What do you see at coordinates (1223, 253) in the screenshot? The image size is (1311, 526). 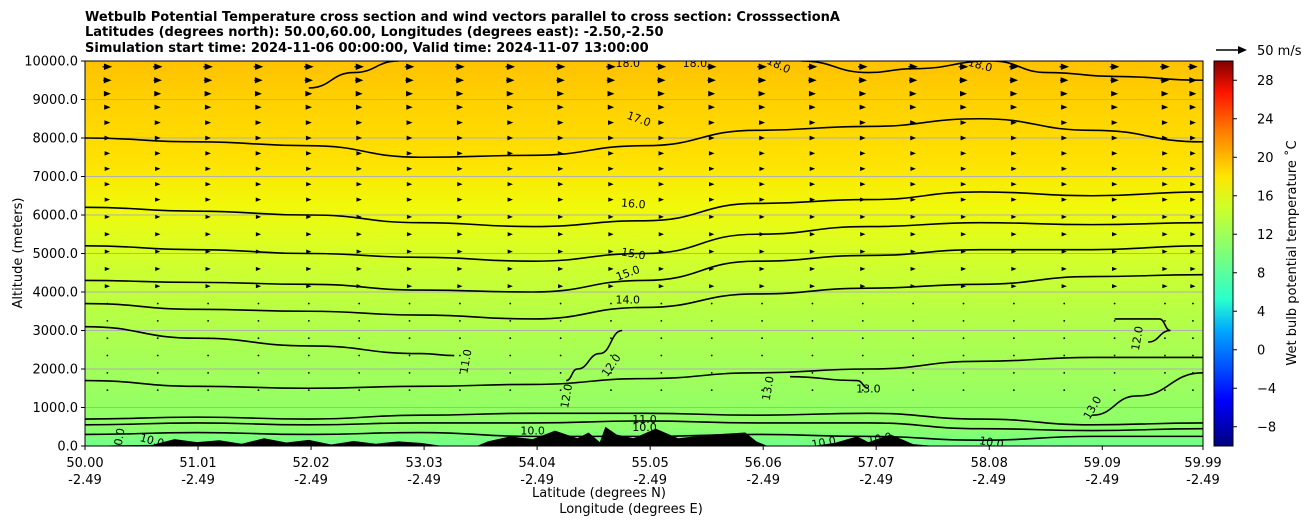 I see `colorbar-gradient` at bounding box center [1223, 253].